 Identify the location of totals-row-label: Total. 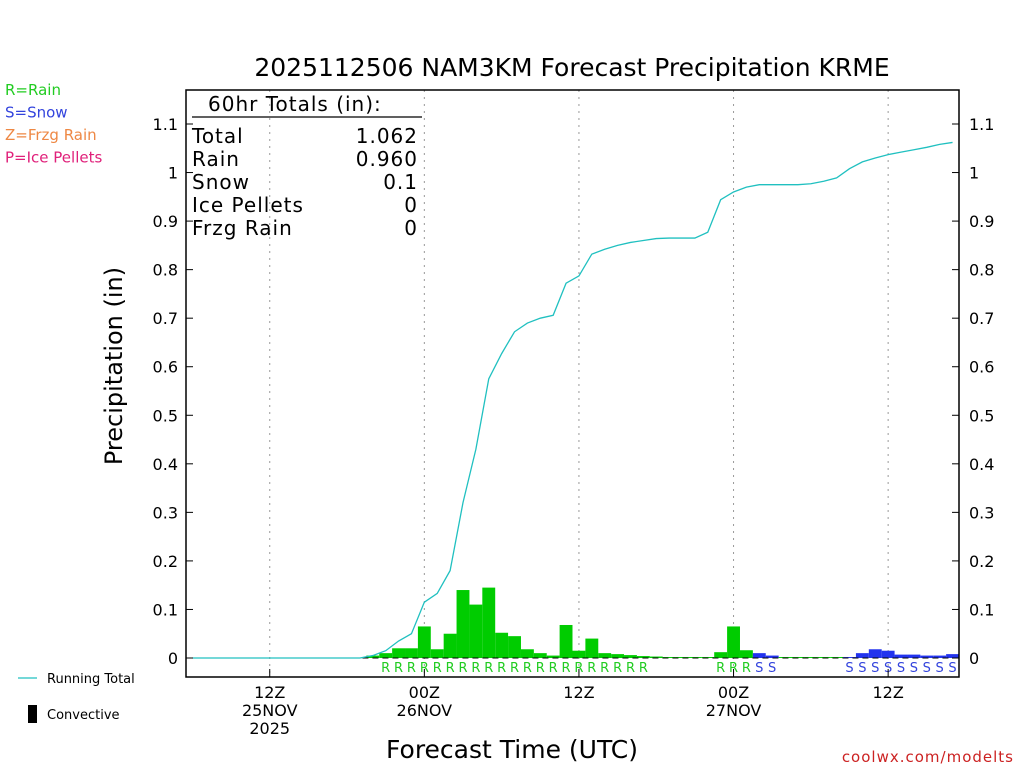
(217, 136).